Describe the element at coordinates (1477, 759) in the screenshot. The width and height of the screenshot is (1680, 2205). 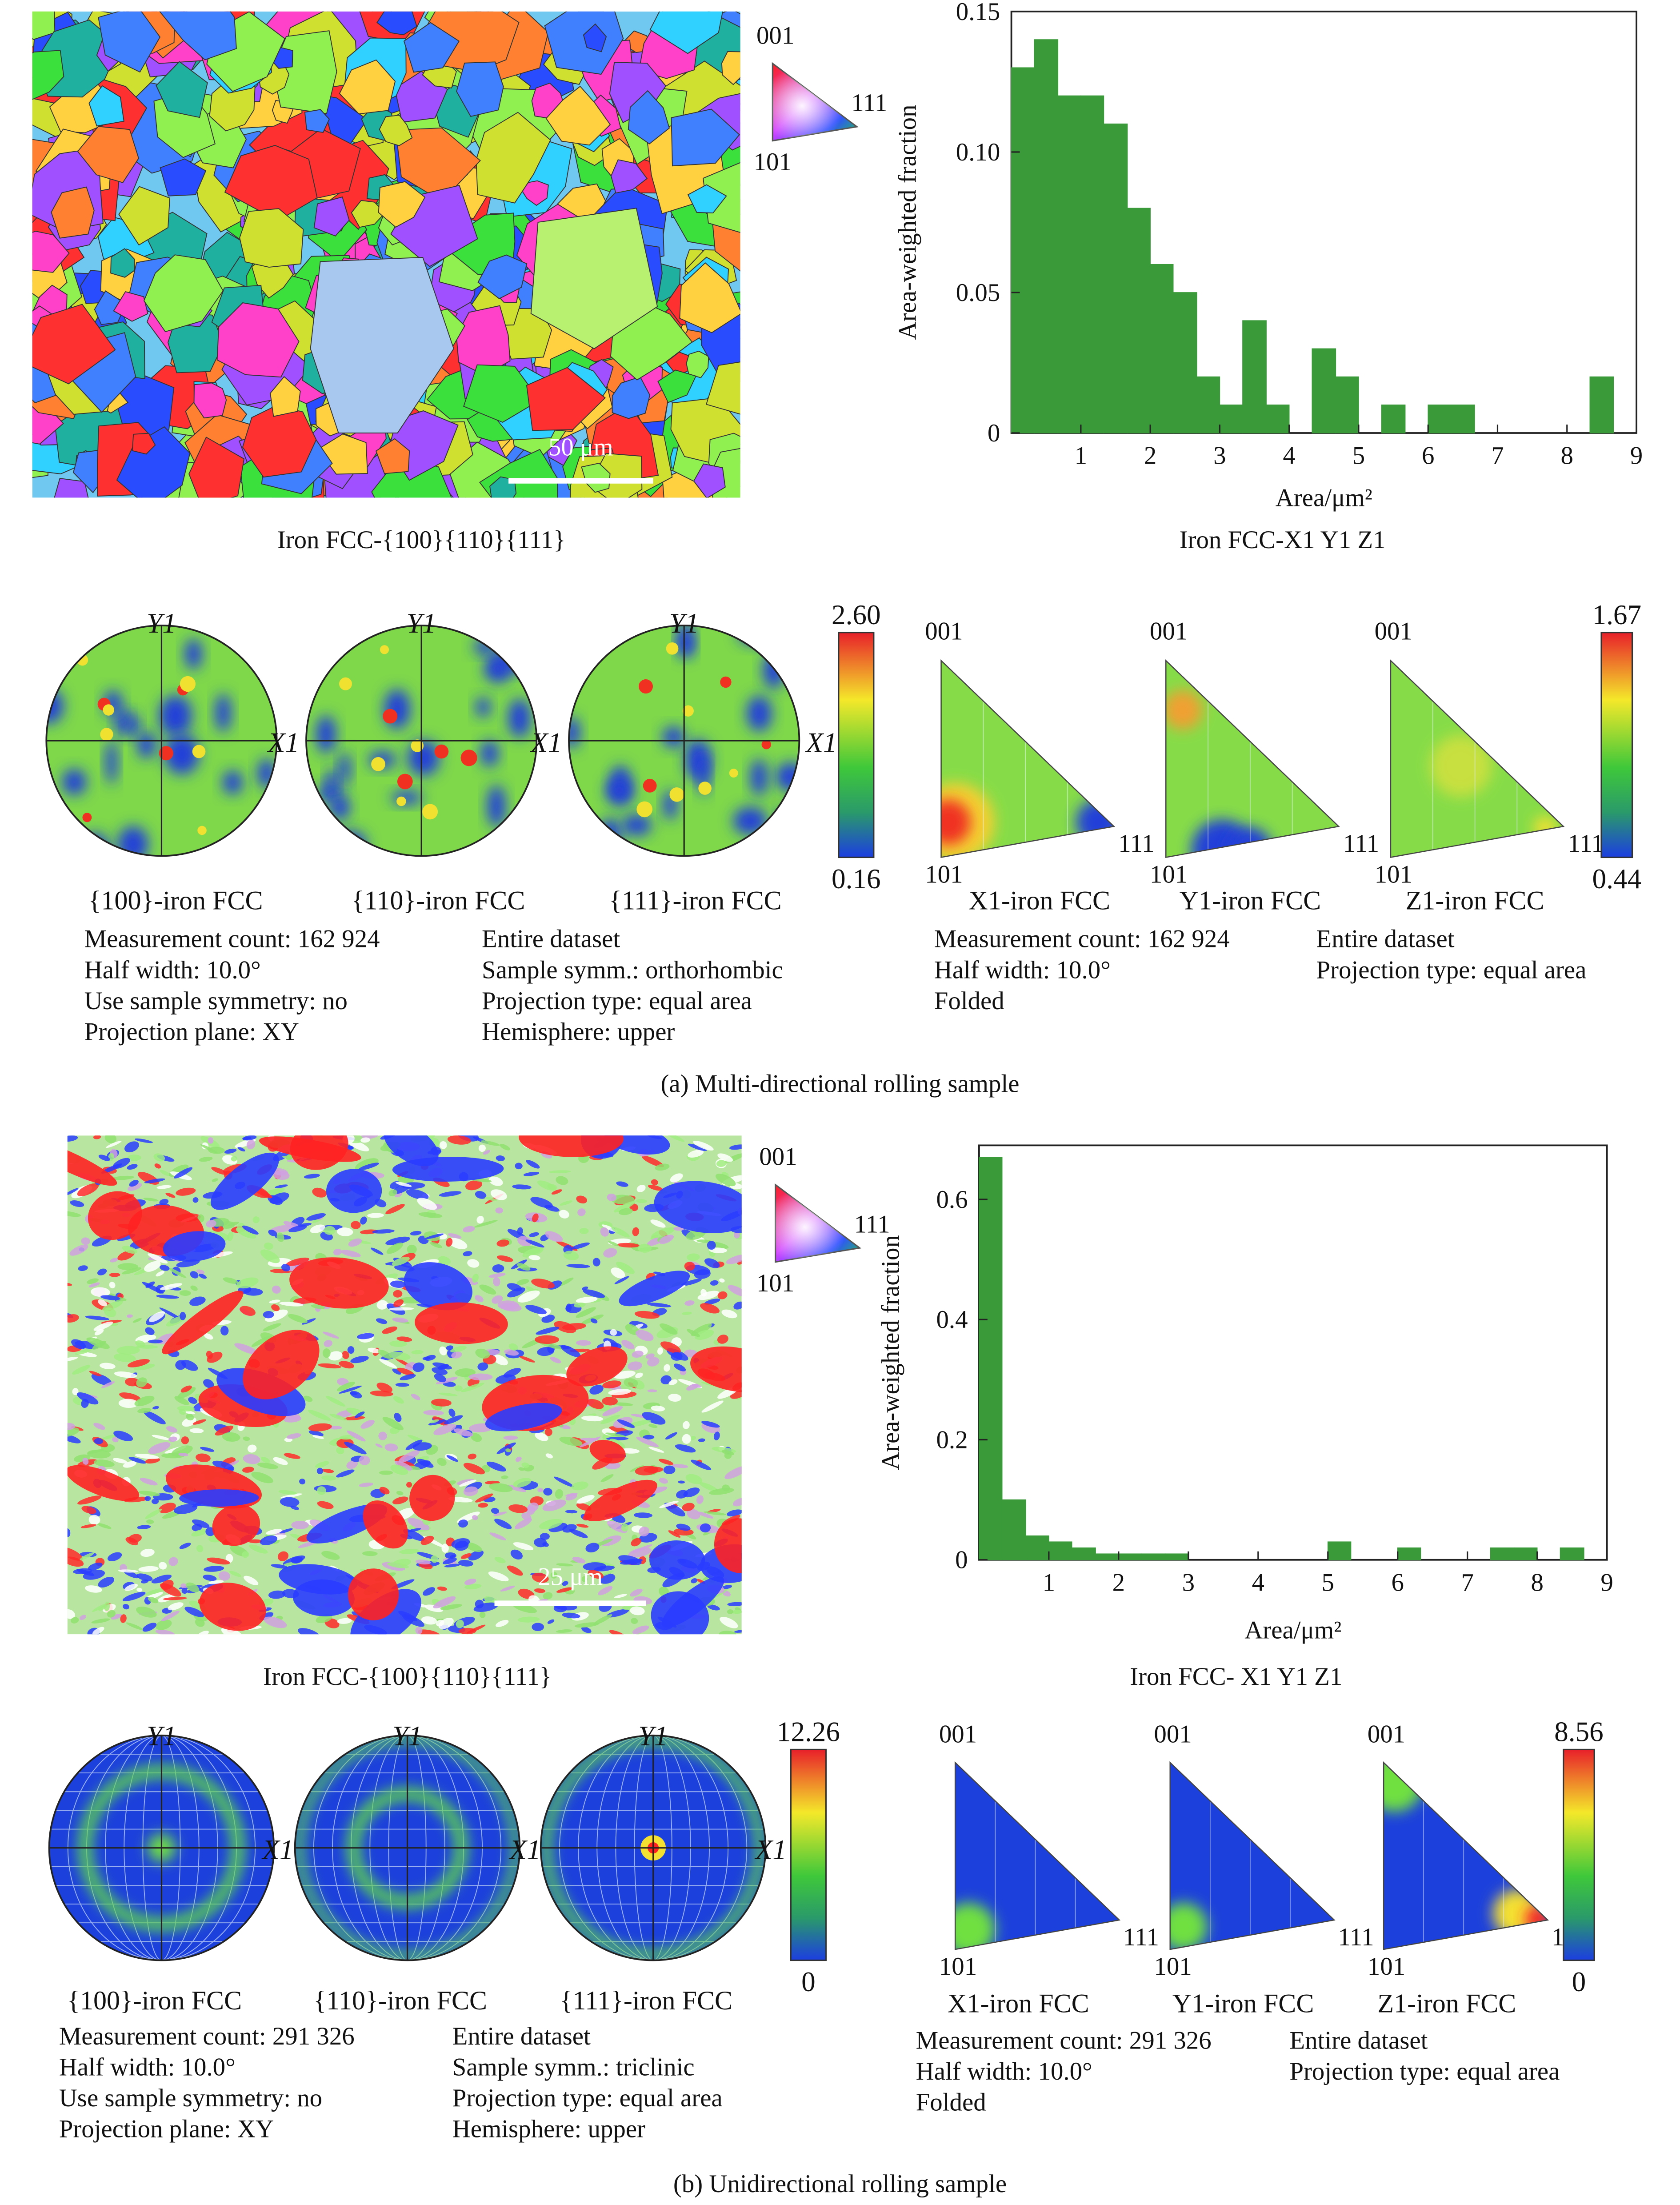
I see `ipf-outline` at that location.